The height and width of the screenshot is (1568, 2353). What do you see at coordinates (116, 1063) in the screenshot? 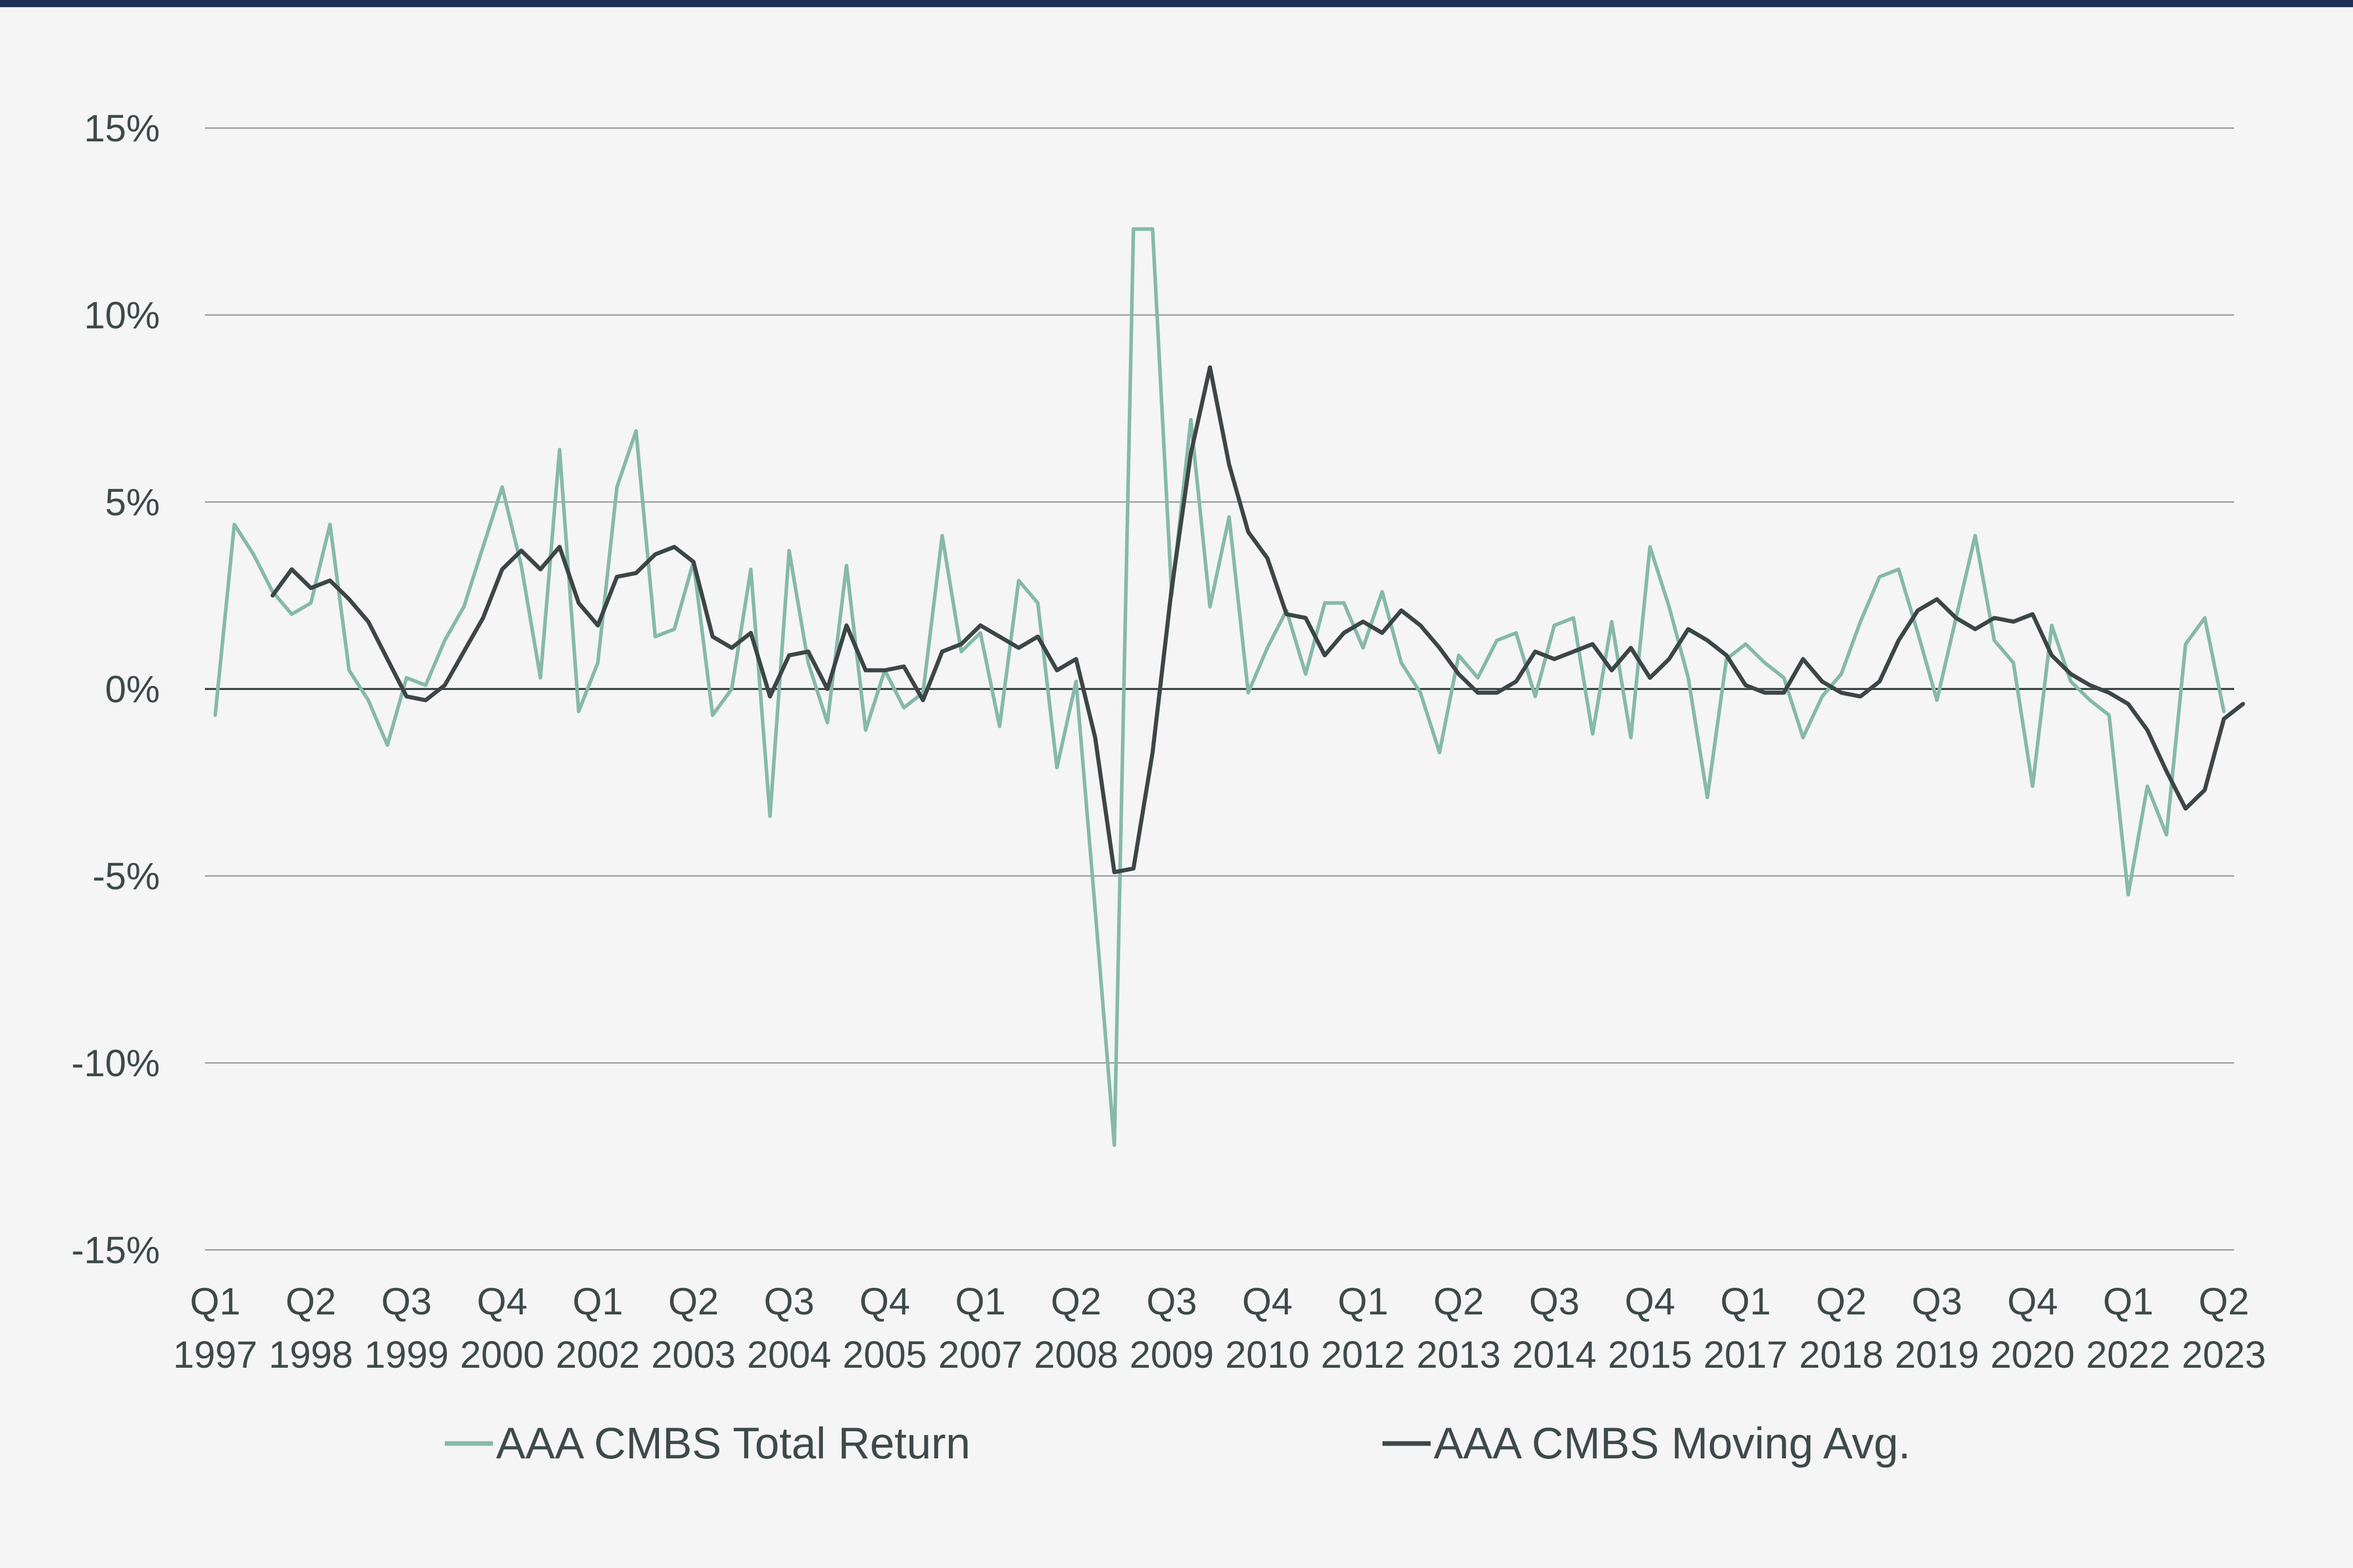
I see `y-tick-label: -10%` at bounding box center [116, 1063].